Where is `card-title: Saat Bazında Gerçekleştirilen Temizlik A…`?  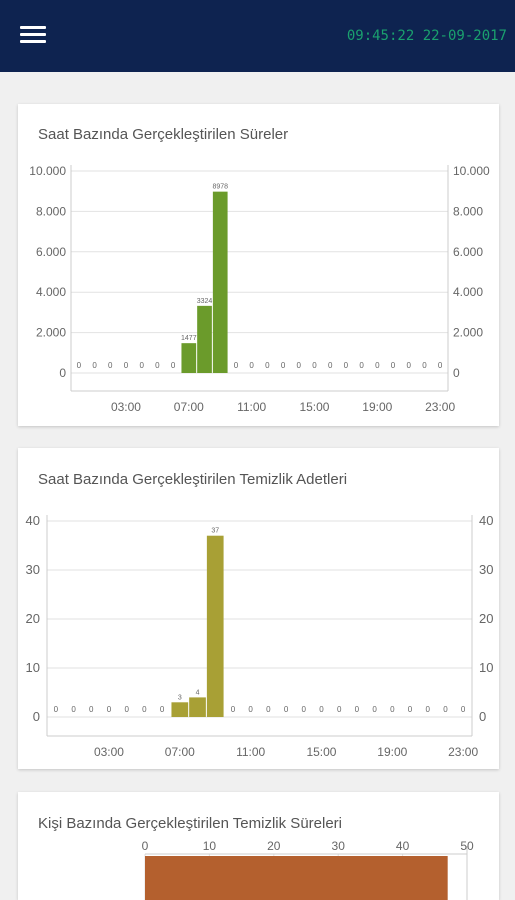 card-title: Saat Bazında Gerçekleştirilen Temizlik A… is located at coordinates (193, 479).